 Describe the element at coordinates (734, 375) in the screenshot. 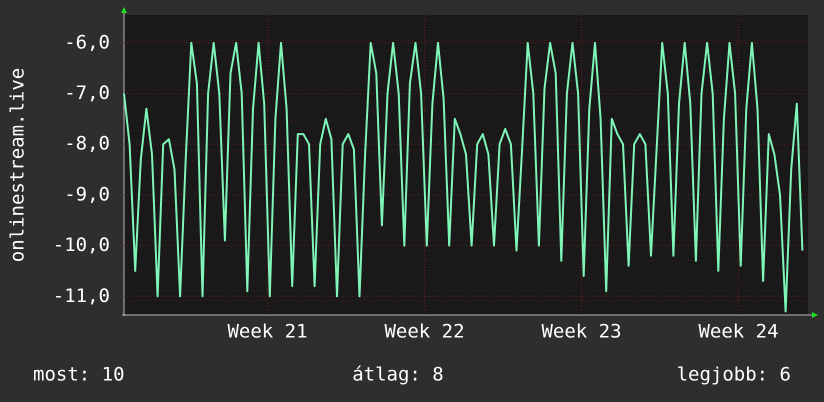

I see `stat-best: legjobb: 6` at that location.